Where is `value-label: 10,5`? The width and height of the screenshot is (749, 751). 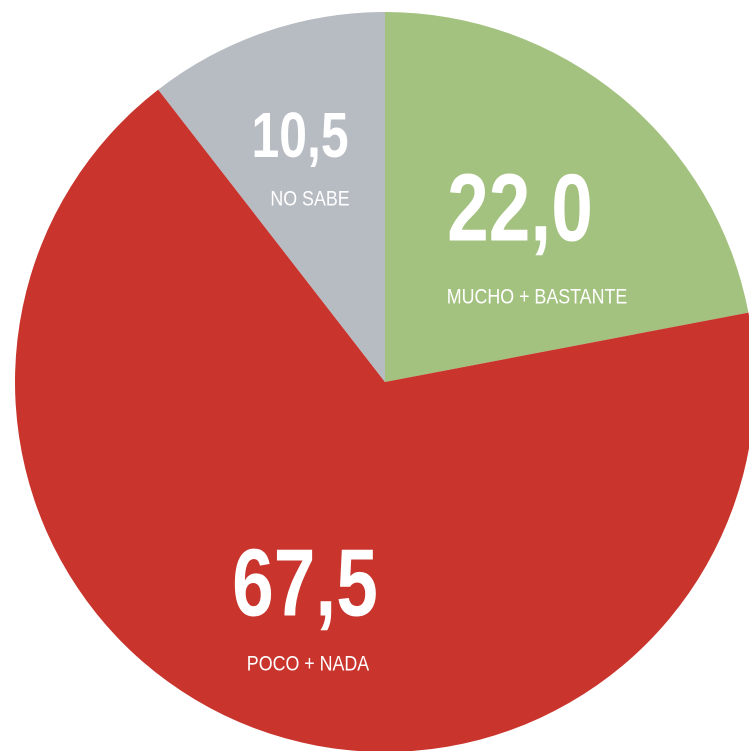 value-label: 10,5 is located at coordinates (299, 135).